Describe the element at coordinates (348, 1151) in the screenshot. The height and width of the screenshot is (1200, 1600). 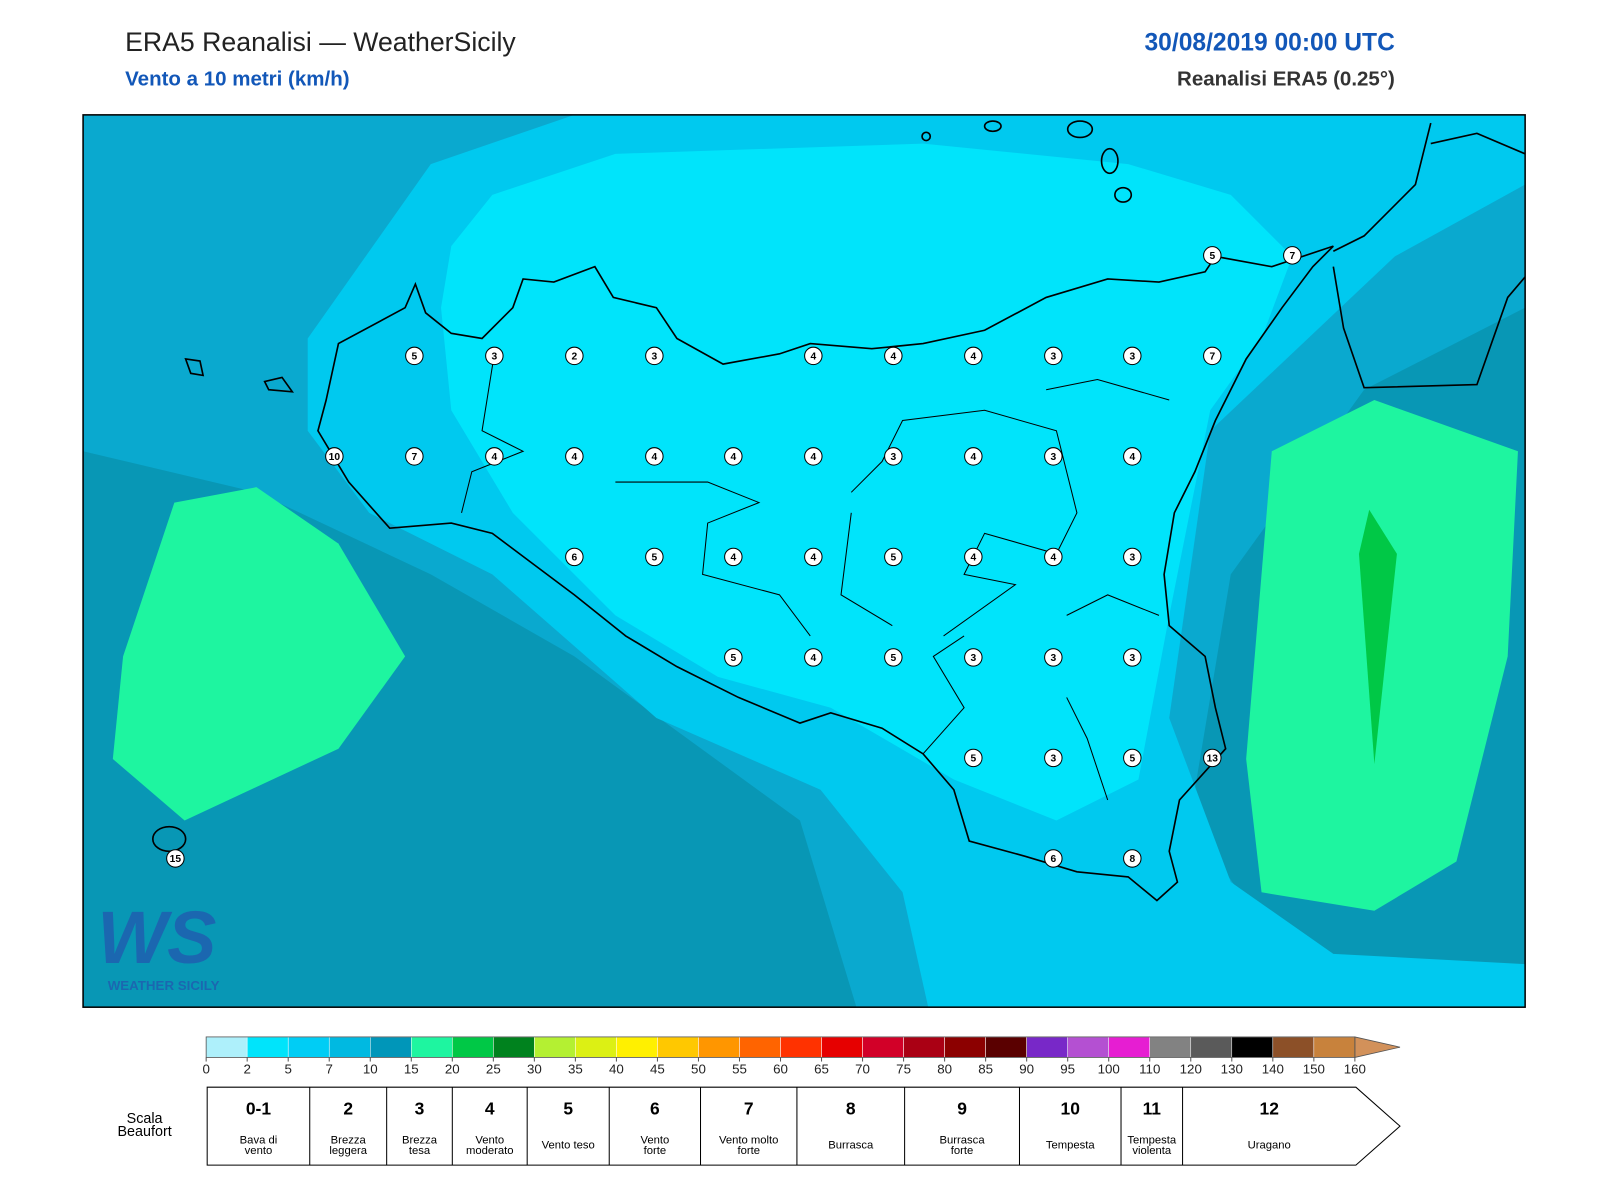
I see `beaufort-description: leggera` at that location.